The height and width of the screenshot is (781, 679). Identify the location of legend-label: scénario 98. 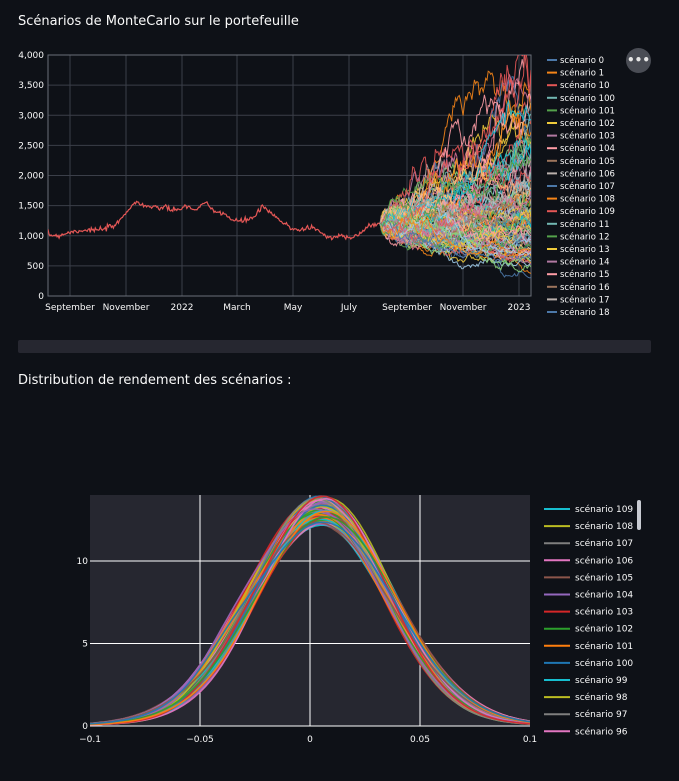
(601, 697).